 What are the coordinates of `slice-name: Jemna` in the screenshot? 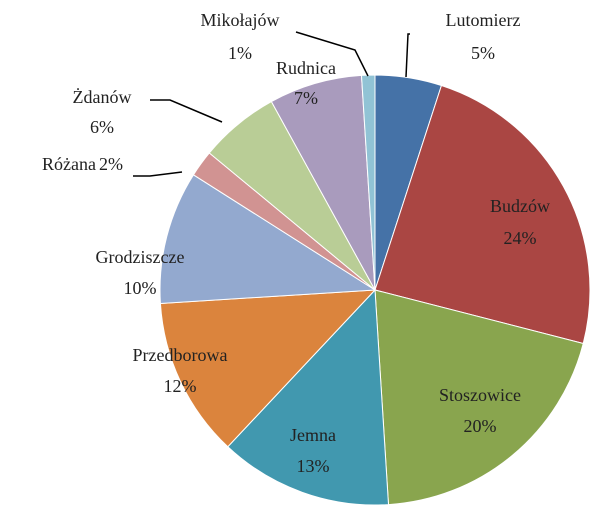 It's located at (313, 435).